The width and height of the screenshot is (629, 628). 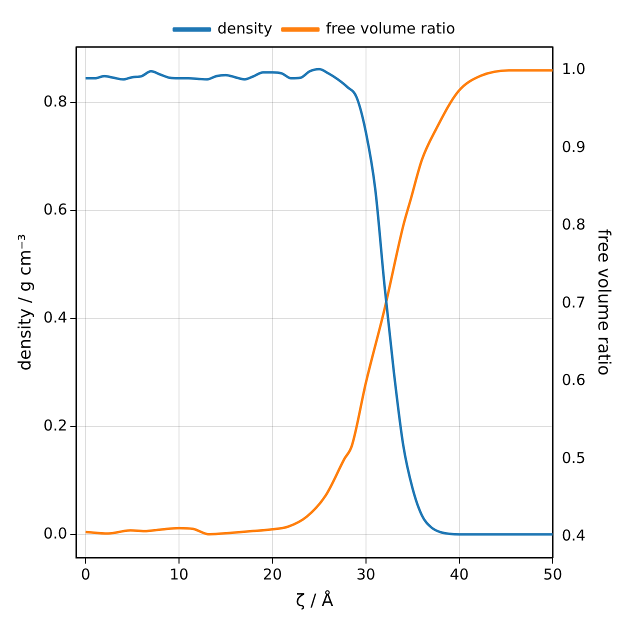 I want to click on y2-tick-label: 0.9, so click(x=574, y=147).